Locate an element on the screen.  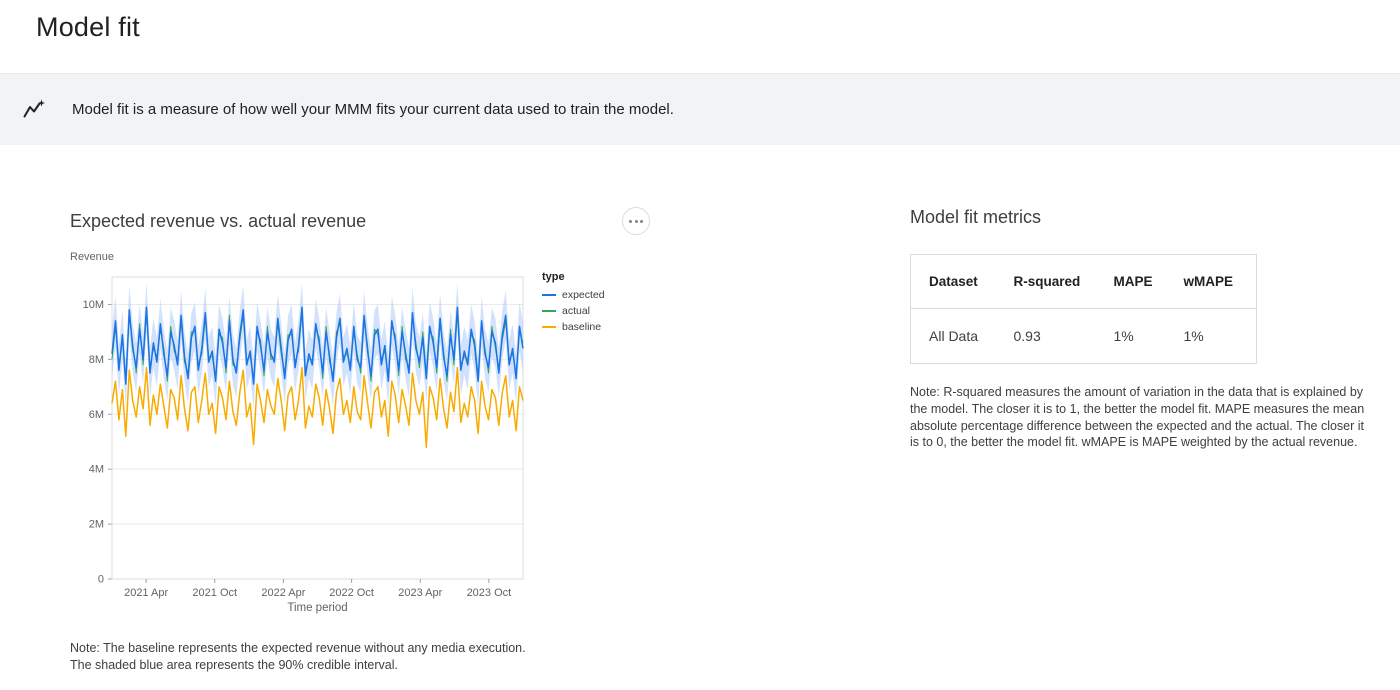
legend-item: expected is located at coordinates (573, 295).